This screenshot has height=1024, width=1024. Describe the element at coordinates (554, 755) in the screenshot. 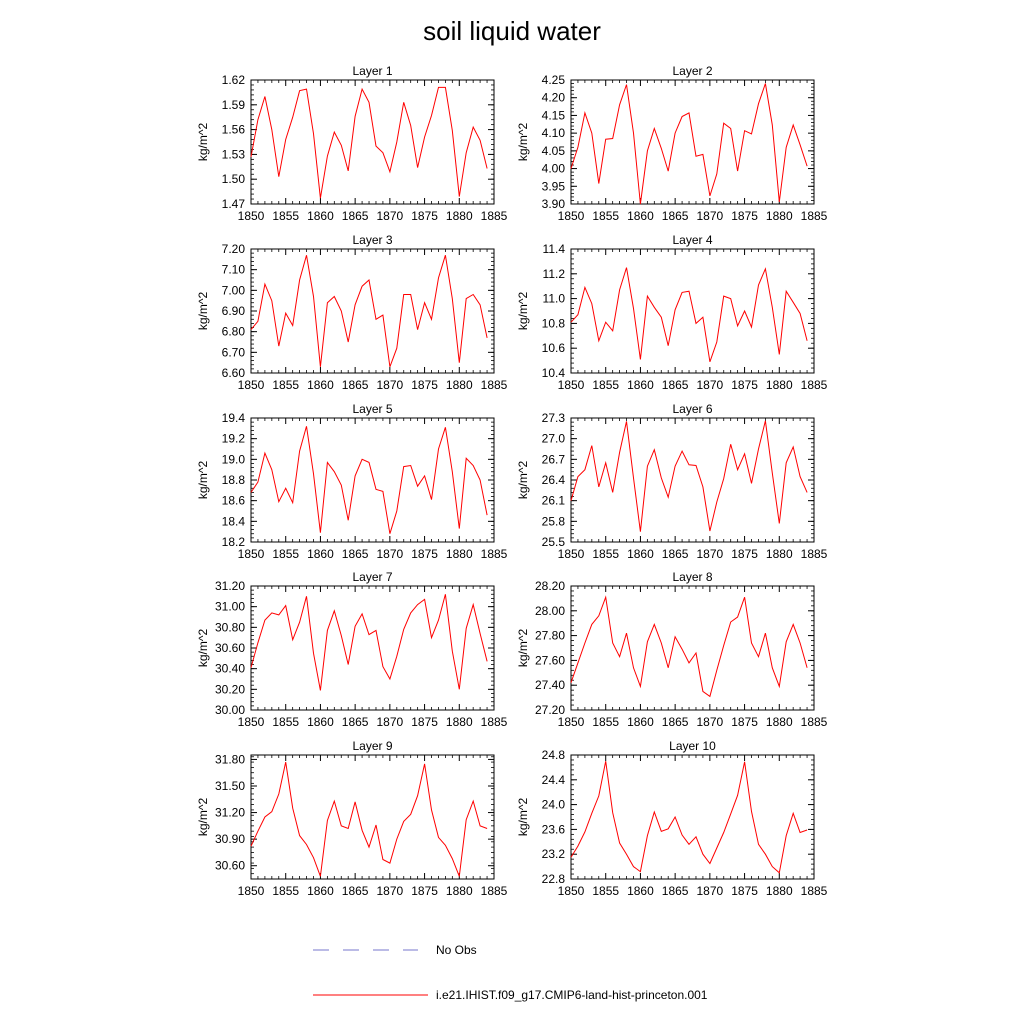

I see `y-tick-label: 24.8` at that location.